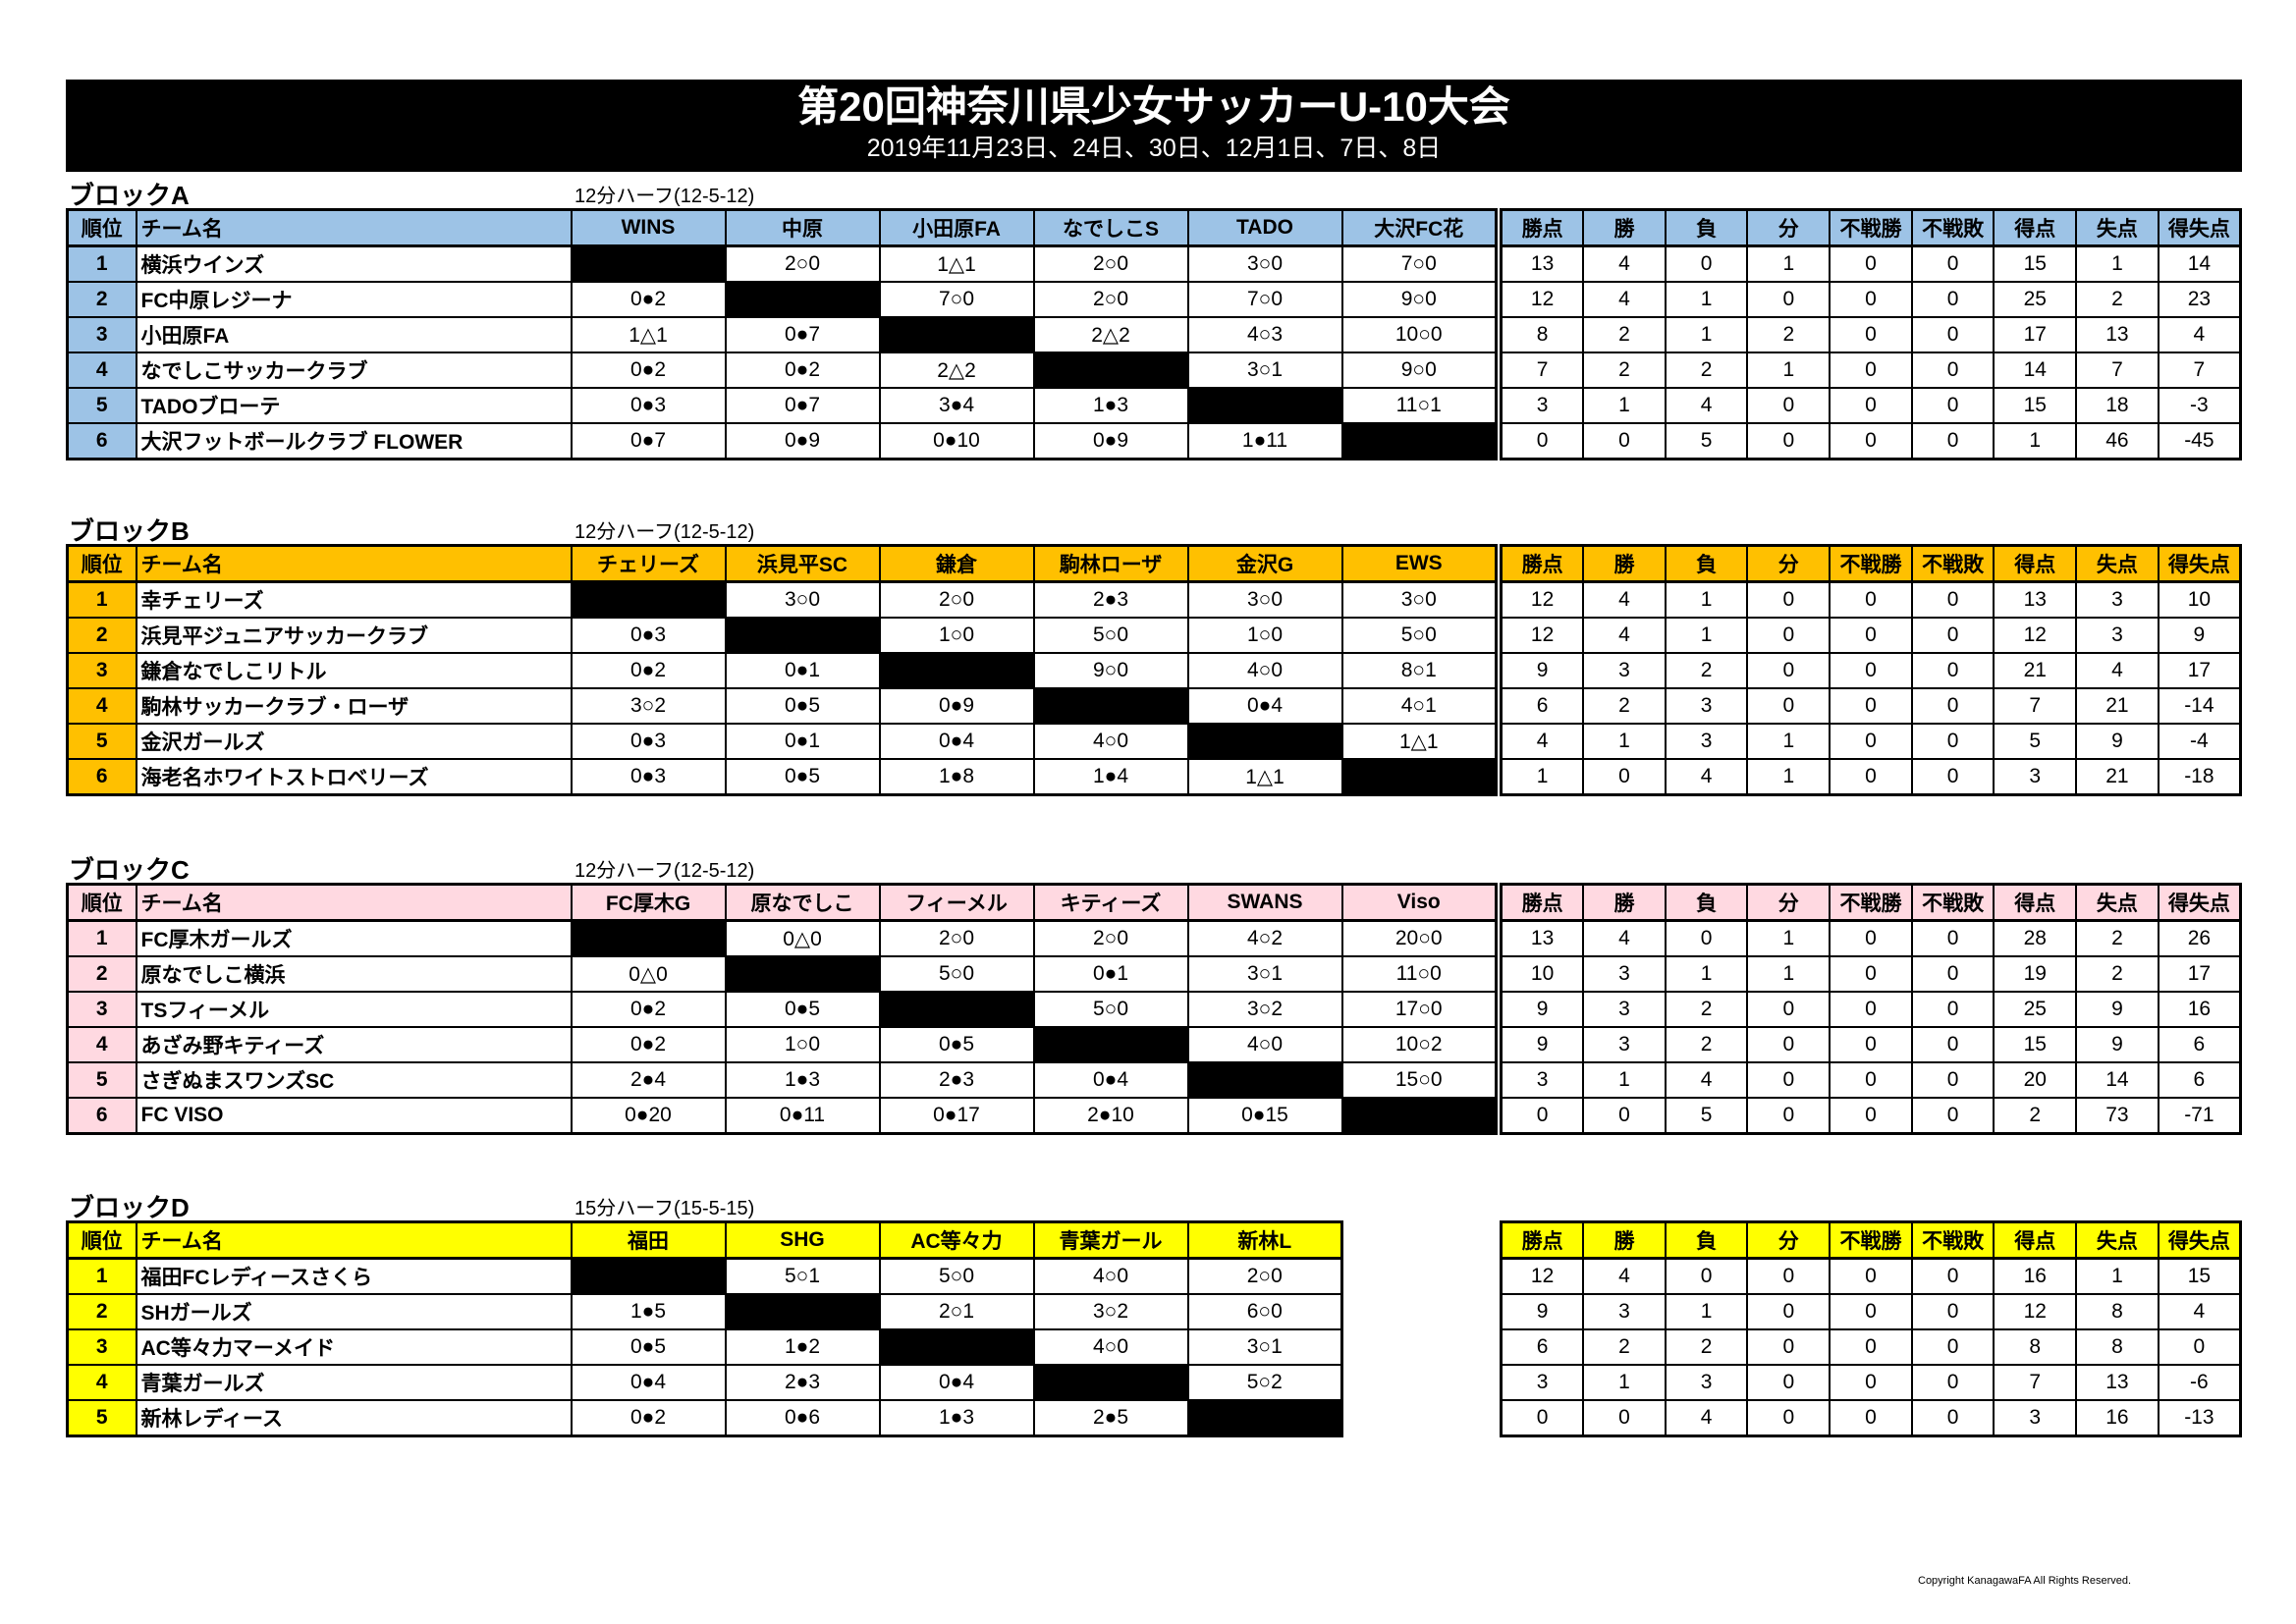 This screenshot has width=2296, height=1624. Describe the element at coordinates (2199, 1382) in the screenshot. I see `stat-cell: -6` at that location.